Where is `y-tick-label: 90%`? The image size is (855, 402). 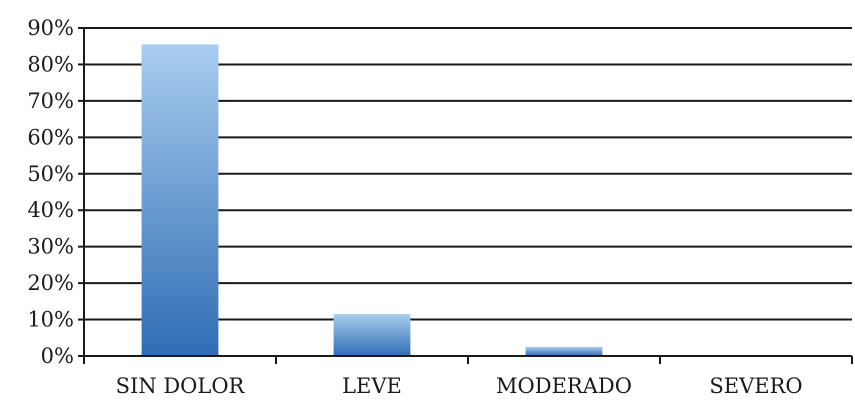
y-tick-label: 90% is located at coordinates (50, 28).